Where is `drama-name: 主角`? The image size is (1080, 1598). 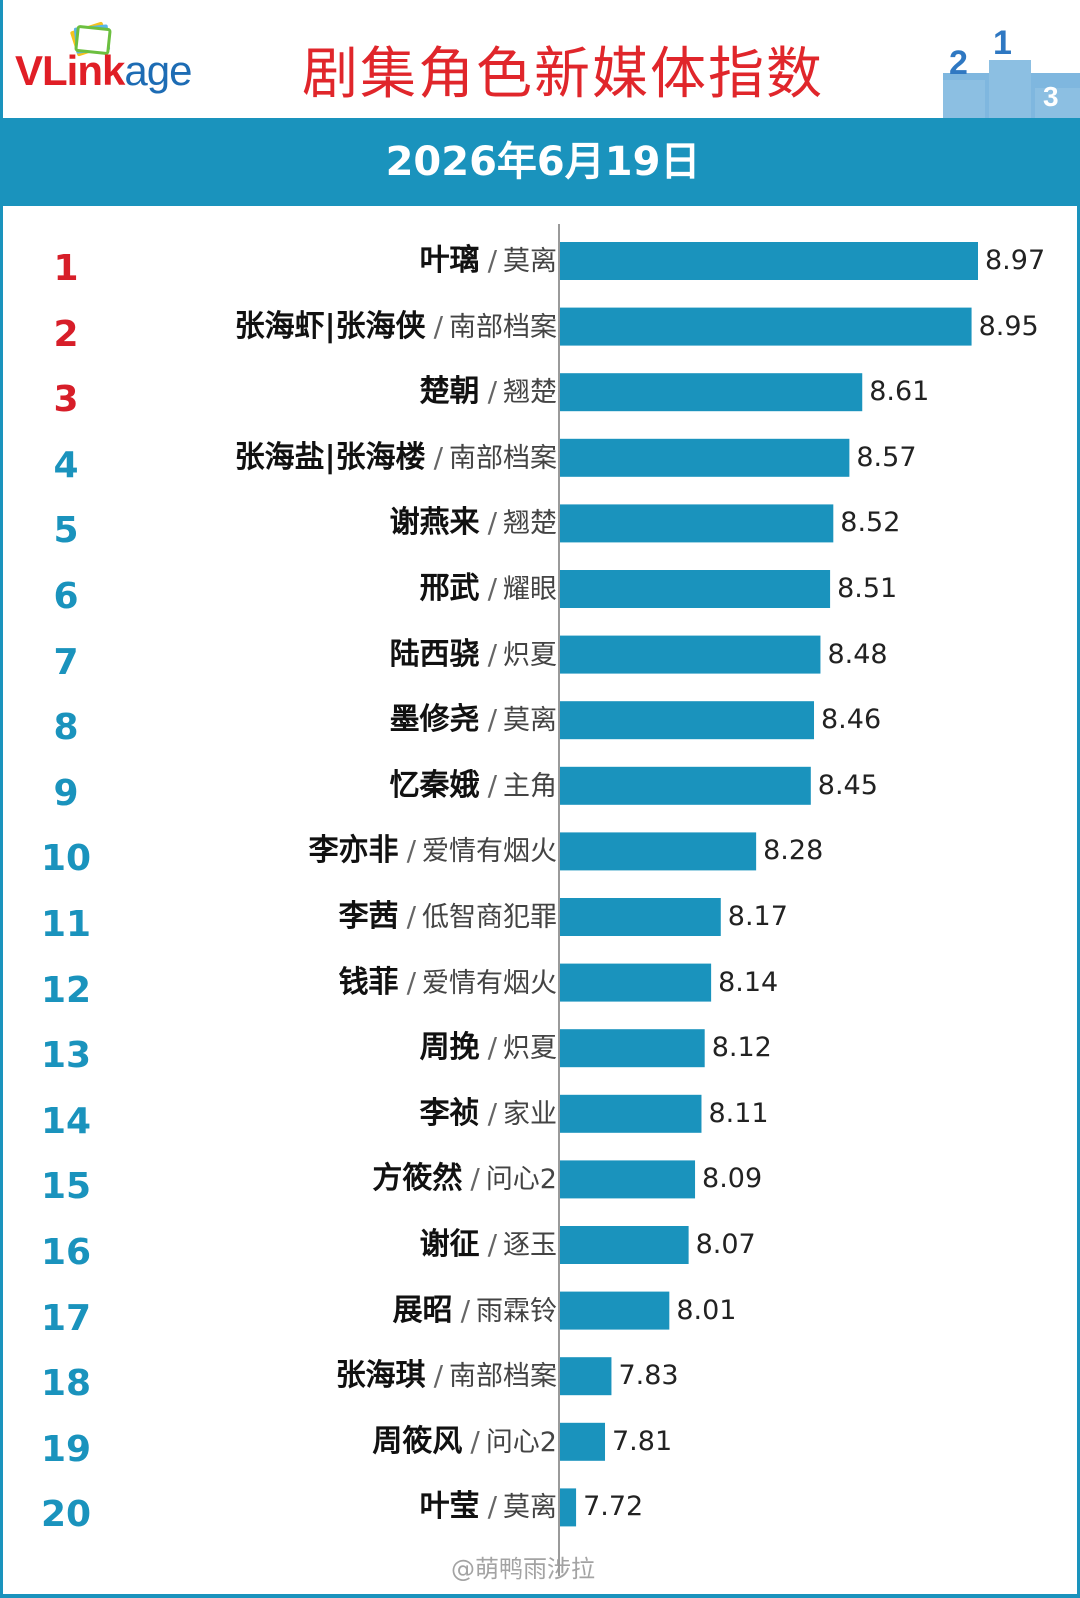 drama-name: 主角 is located at coordinates (530, 786).